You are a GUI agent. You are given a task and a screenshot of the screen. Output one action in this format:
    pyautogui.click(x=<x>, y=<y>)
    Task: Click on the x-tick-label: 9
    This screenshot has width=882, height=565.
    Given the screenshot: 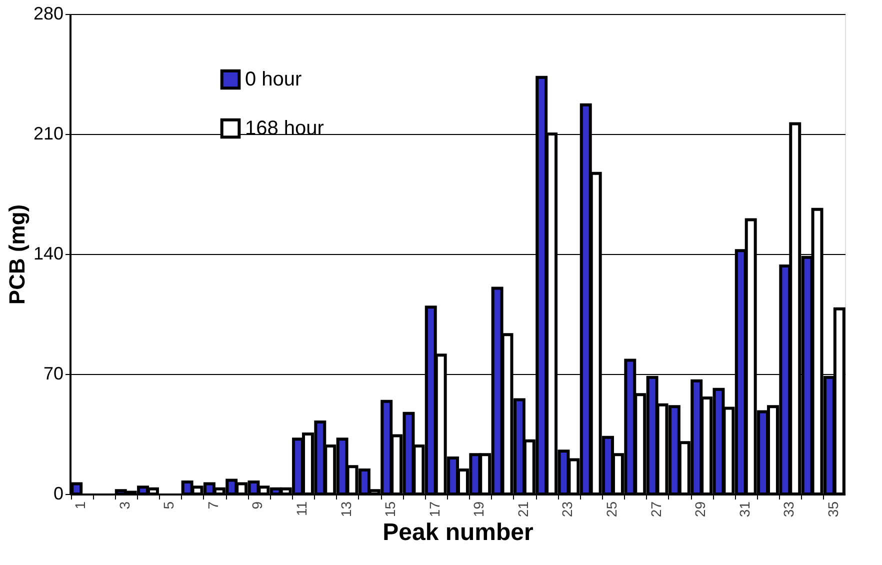 What is the action you would take?
    pyautogui.click(x=257, y=505)
    